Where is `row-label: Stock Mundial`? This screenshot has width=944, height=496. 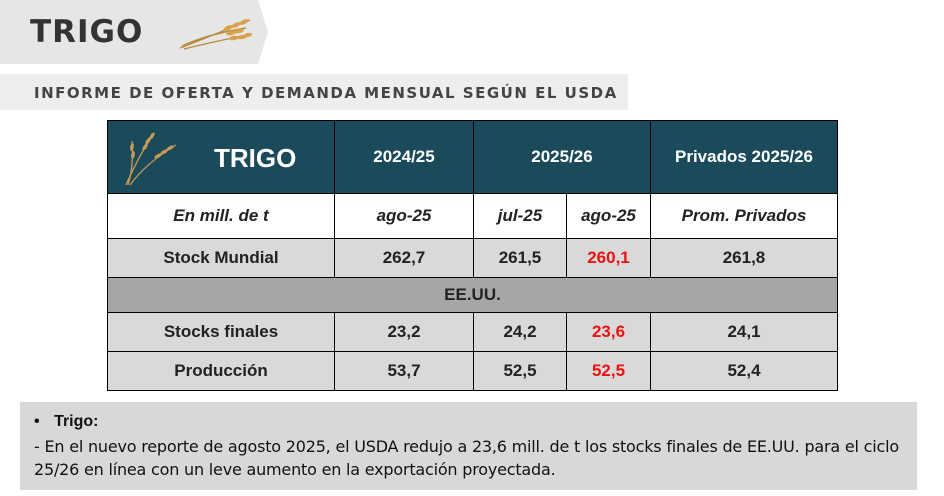 row-label: Stock Mundial is located at coordinates (221, 258).